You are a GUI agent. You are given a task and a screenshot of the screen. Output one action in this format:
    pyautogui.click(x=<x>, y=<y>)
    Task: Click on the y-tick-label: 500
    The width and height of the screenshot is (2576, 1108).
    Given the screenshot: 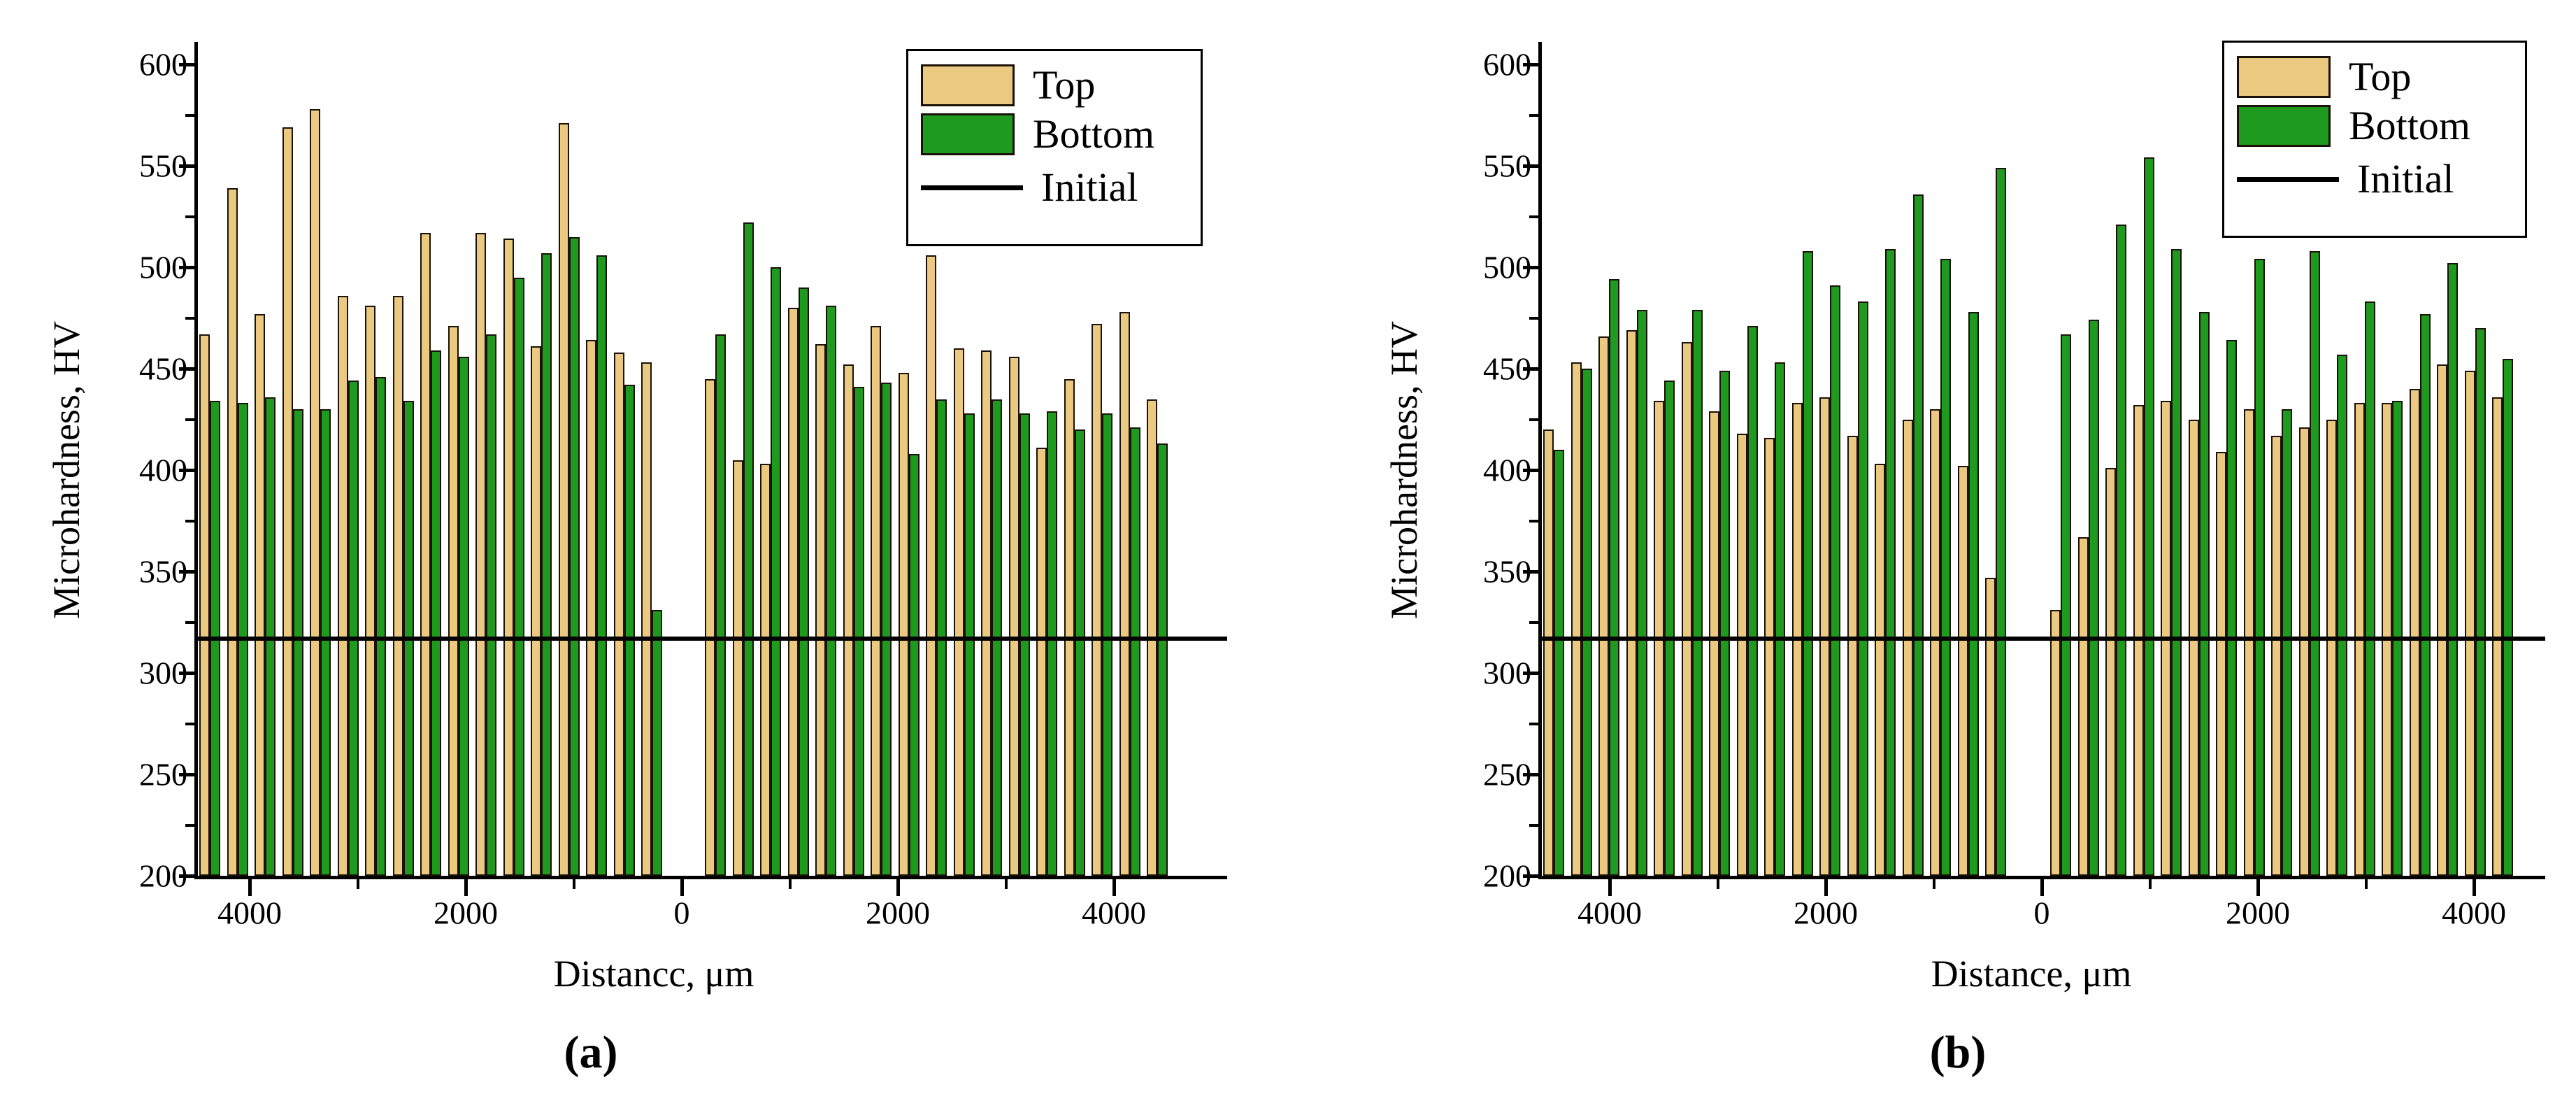 What is the action you would take?
    pyautogui.click(x=1507, y=267)
    